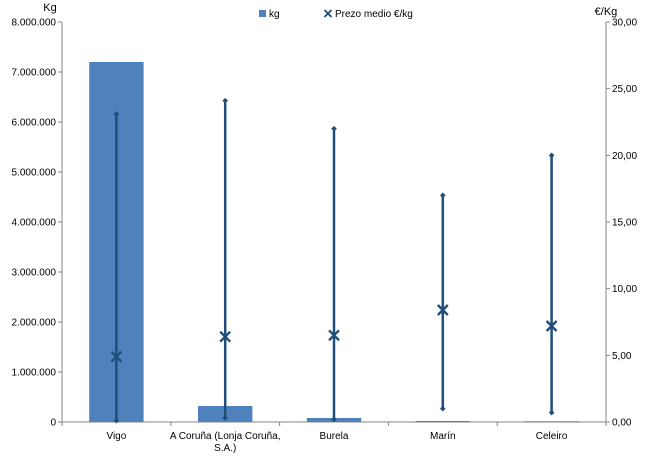 The height and width of the screenshot is (461, 646). What do you see at coordinates (34, 373) in the screenshot?
I see `left-tick-label: 1.000.000` at bounding box center [34, 373].